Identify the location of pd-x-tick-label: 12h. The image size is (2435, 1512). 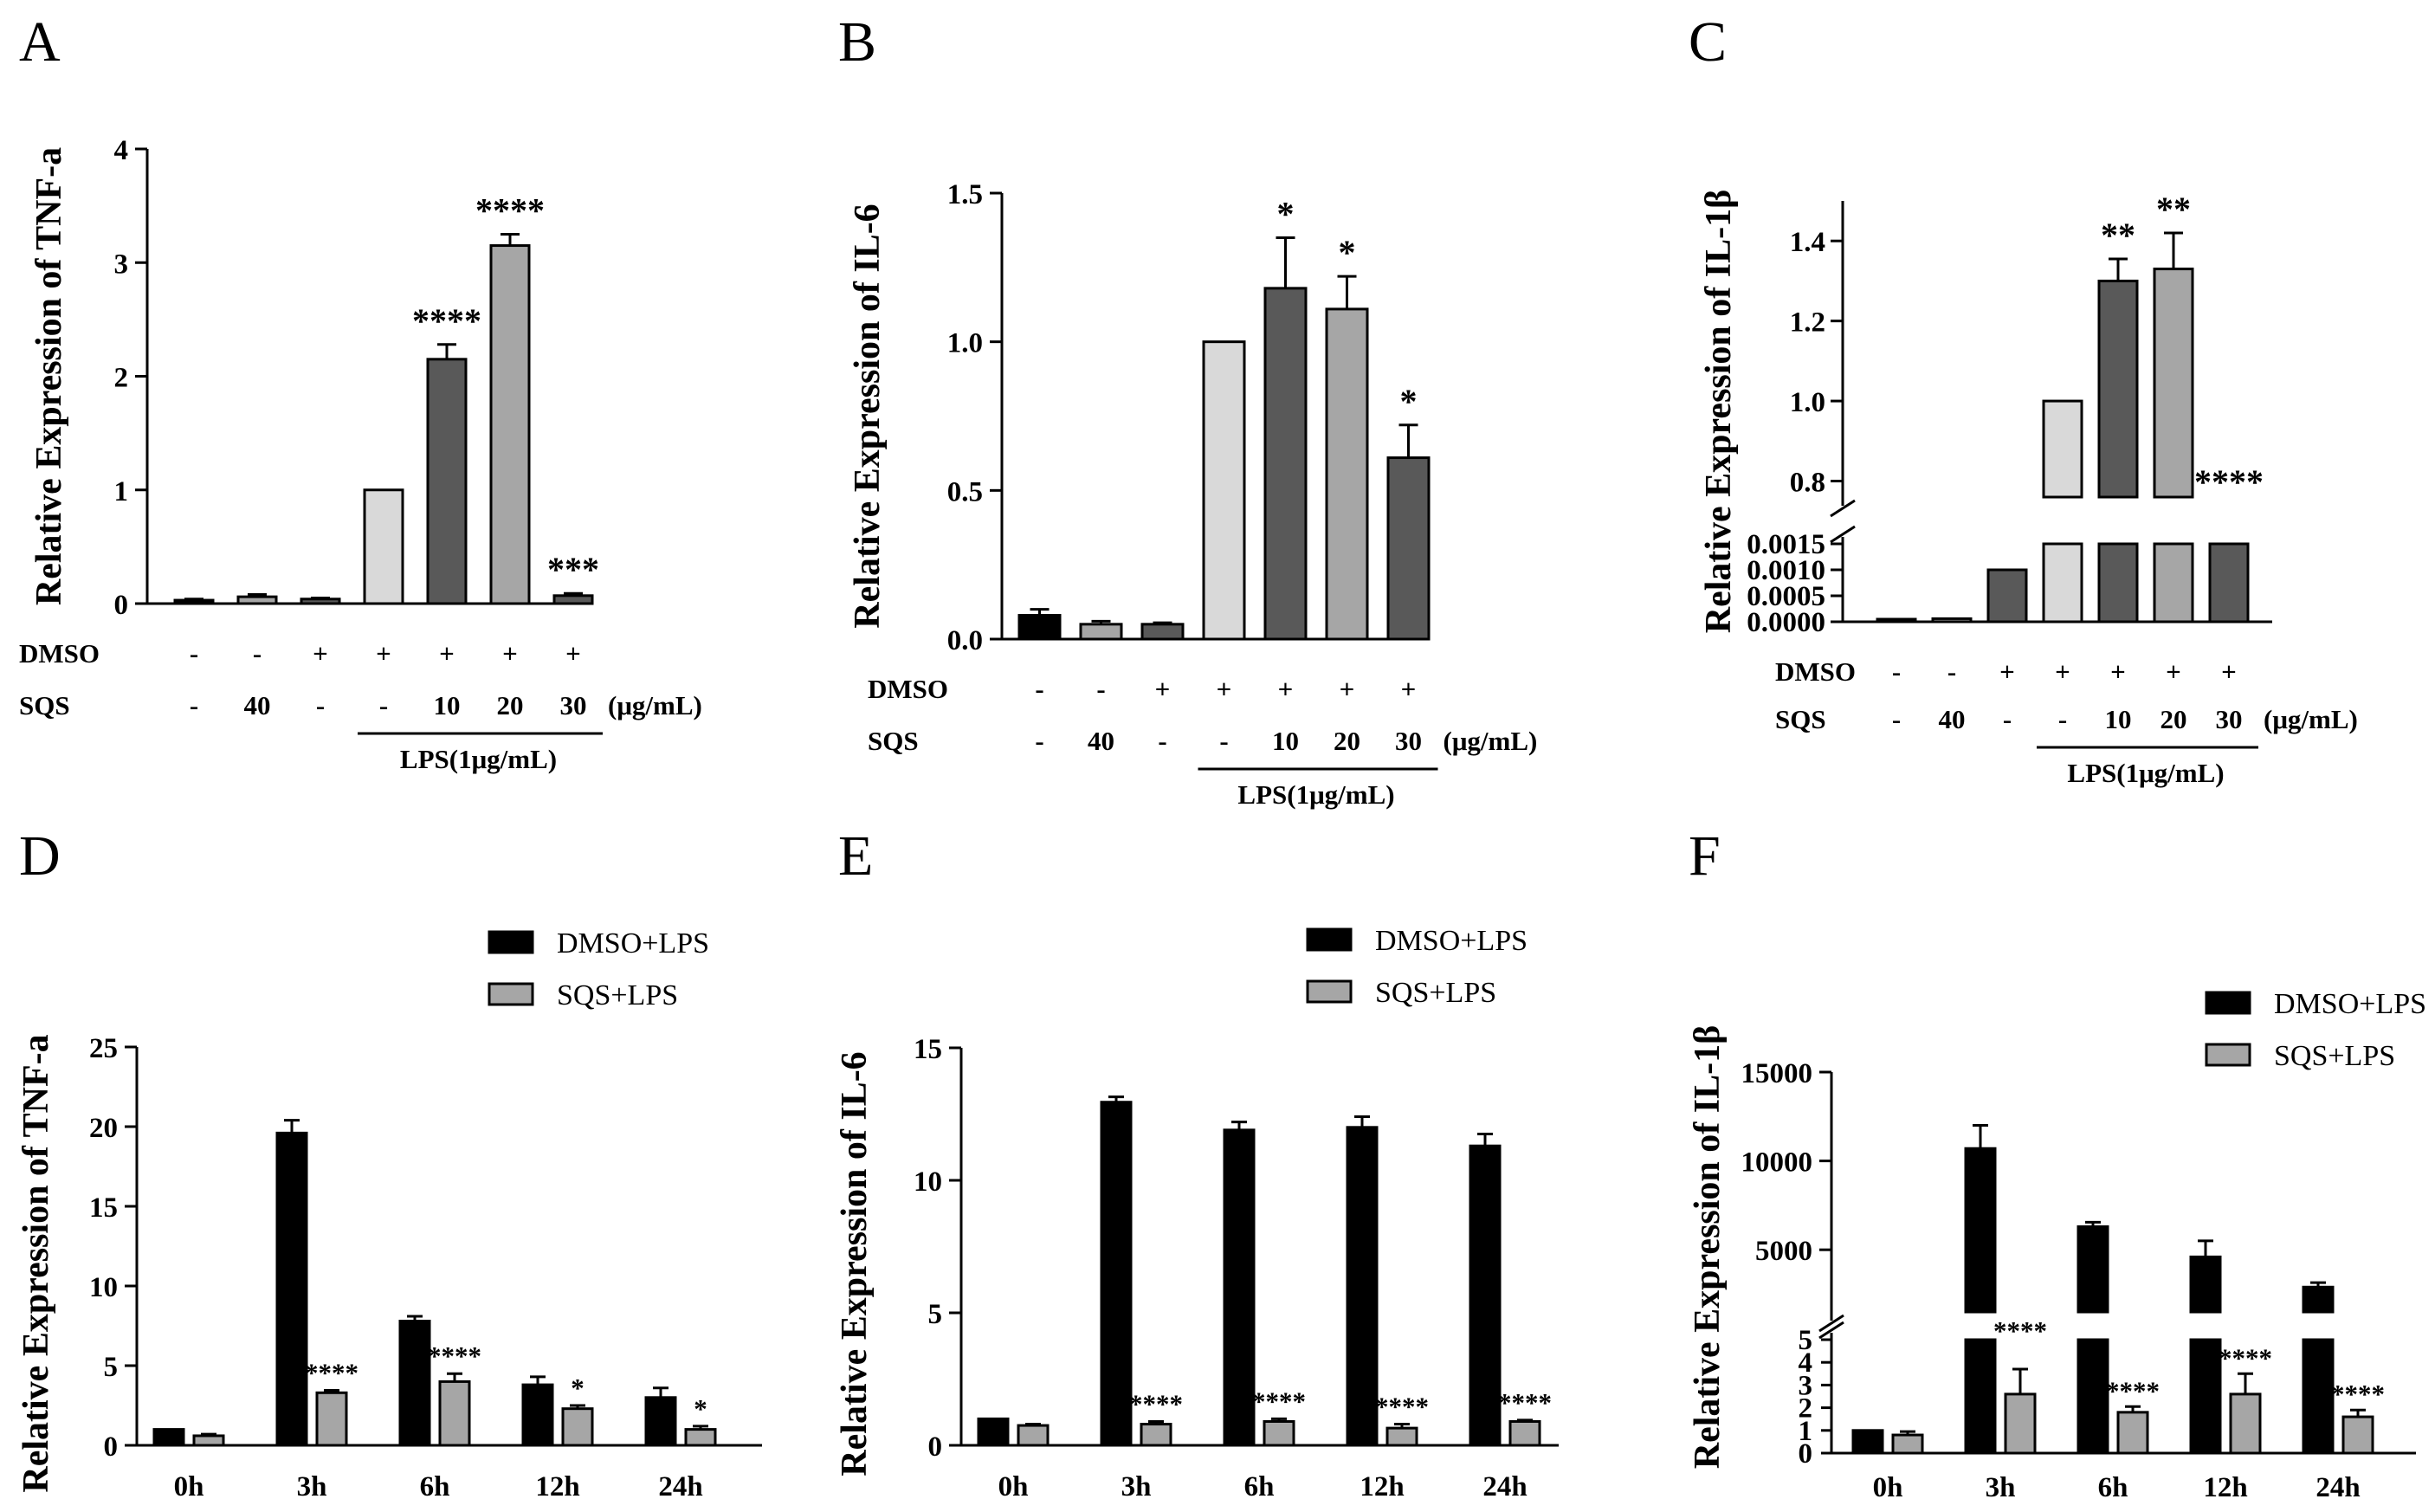
(557, 1486).